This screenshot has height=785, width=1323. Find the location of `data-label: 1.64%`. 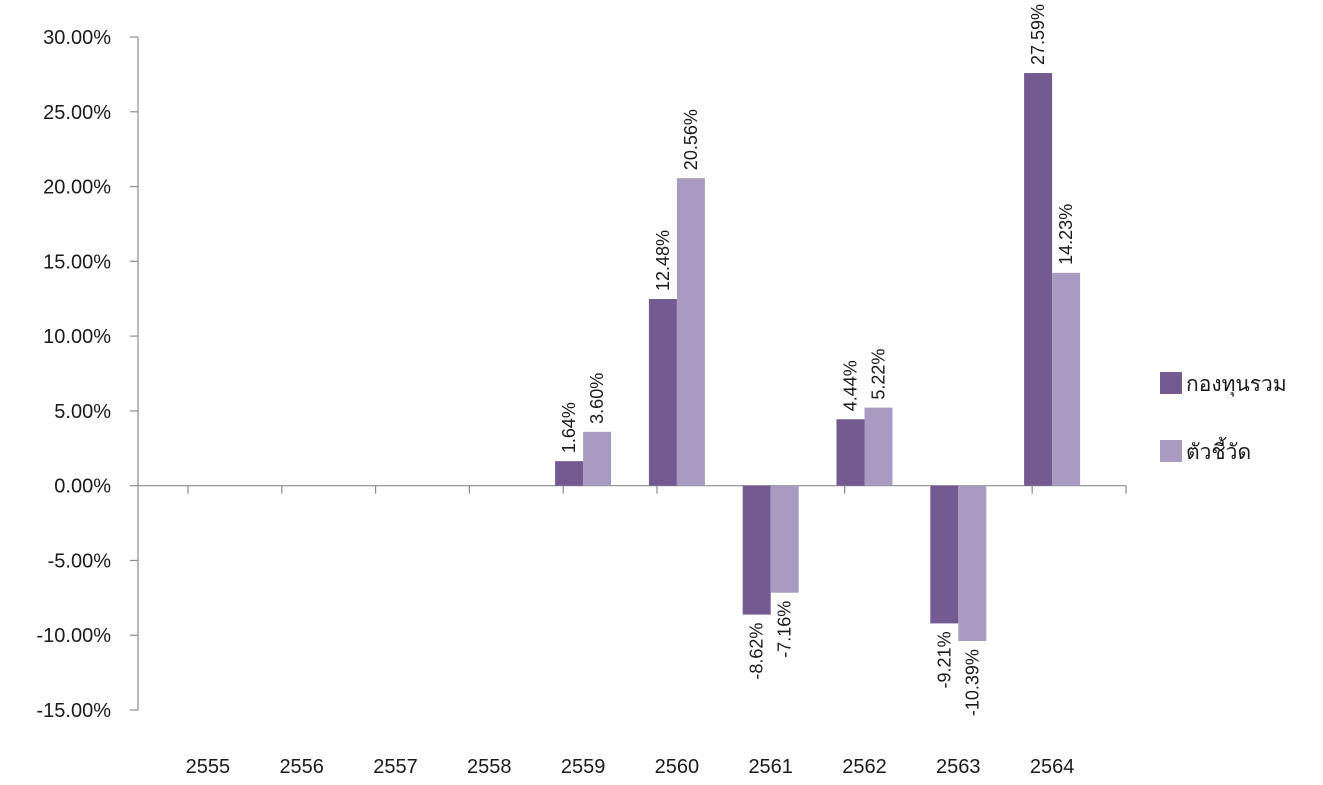

data-label: 1.64% is located at coordinates (569, 427).